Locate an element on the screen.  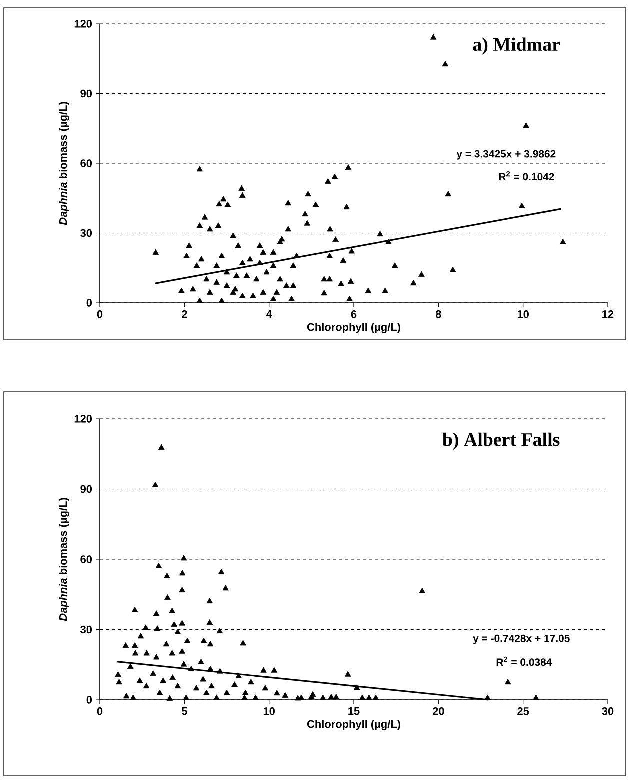
annotation: R$^{2}$ = 0.0384 is located at coordinates (524, 661).